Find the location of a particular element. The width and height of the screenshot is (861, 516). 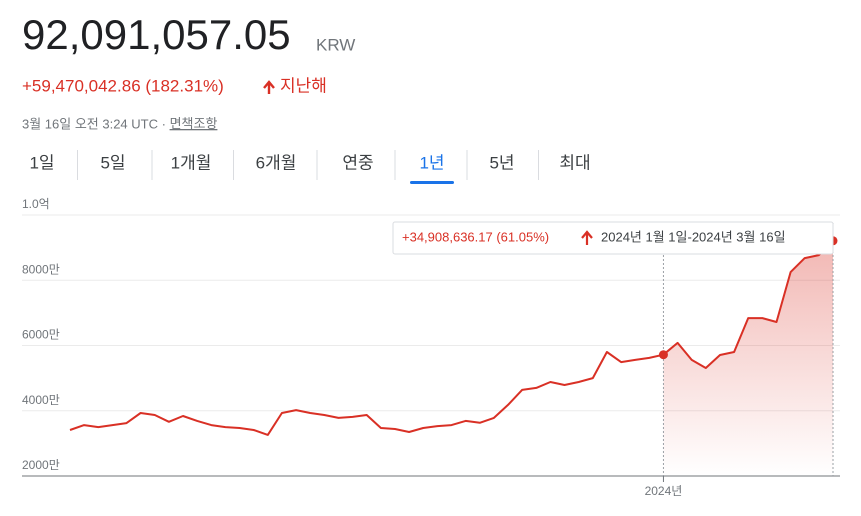

tooltip-range: 2024년 1월 1일-2024년 3월 16일 is located at coordinates (693, 236).